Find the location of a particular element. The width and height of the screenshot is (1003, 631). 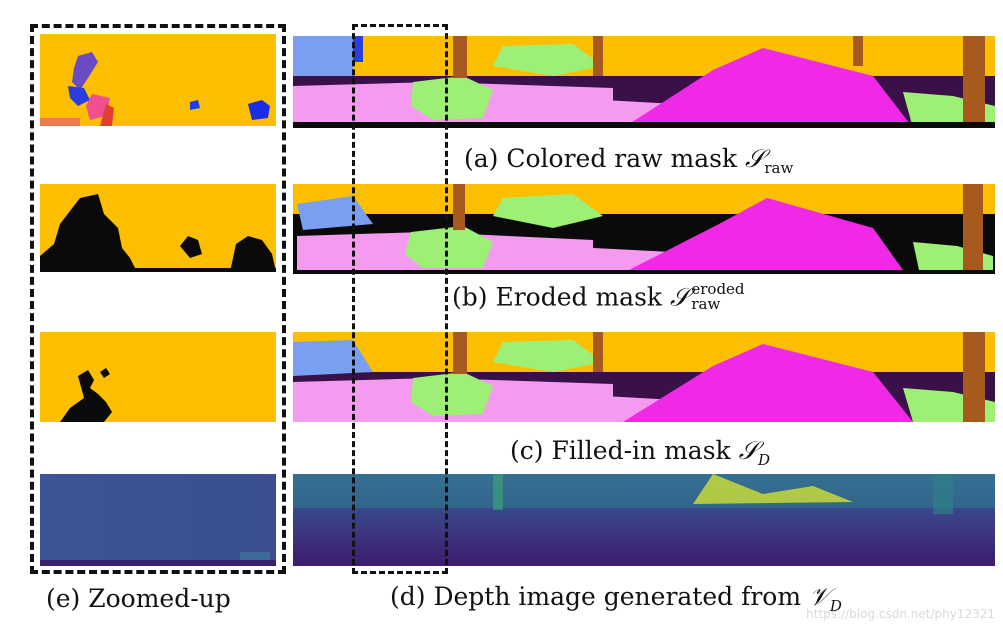

zoom-panel-a is located at coordinates (158, 80).